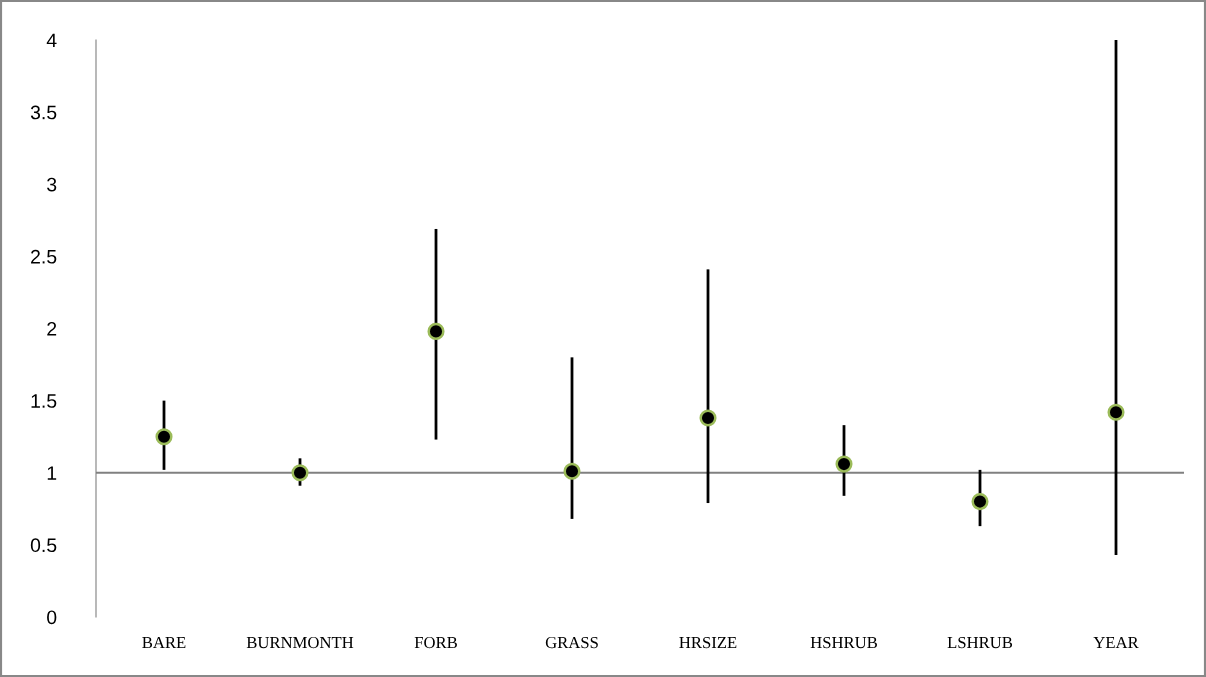 This screenshot has width=1206, height=677. I want to click on y-tick-label: 3.5, so click(43, 112).